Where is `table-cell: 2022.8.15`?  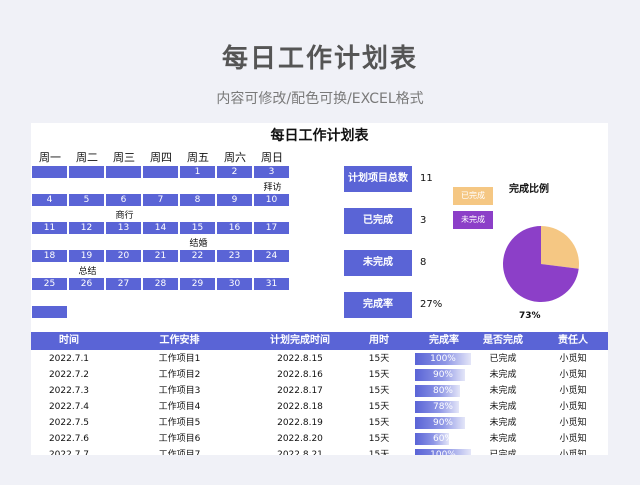
table-cell: 2022.8.15 is located at coordinates (300, 359).